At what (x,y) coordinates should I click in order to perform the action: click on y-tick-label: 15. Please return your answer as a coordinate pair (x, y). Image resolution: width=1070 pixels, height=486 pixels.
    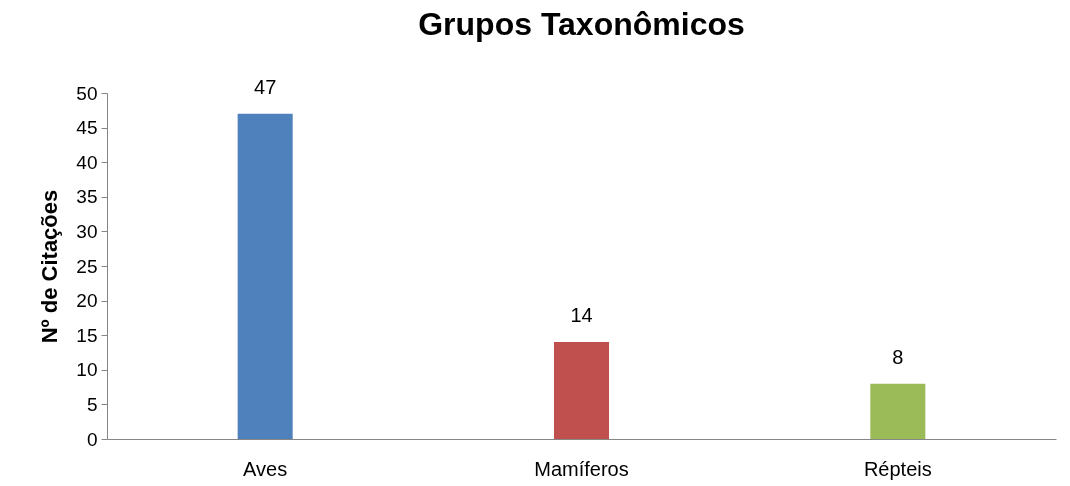
    Looking at the image, I should click on (87, 335).